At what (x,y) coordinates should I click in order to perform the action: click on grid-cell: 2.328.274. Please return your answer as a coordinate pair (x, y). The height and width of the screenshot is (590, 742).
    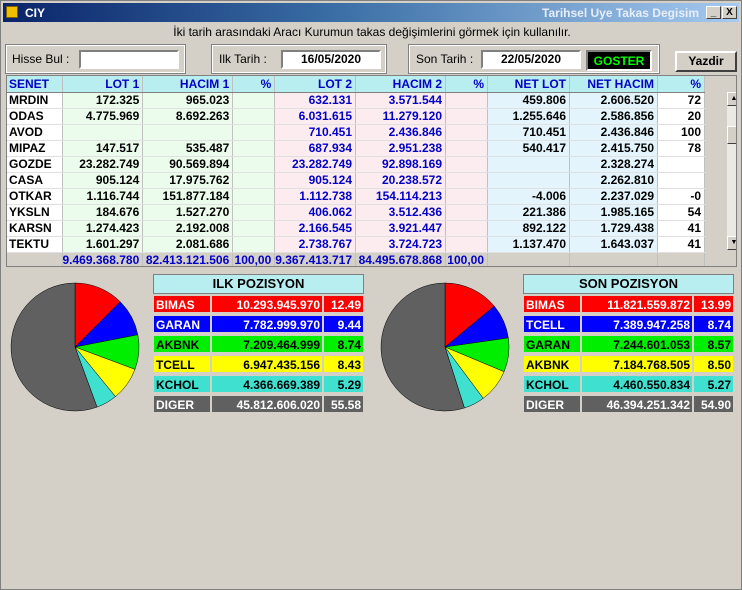
    Looking at the image, I should click on (613, 164).